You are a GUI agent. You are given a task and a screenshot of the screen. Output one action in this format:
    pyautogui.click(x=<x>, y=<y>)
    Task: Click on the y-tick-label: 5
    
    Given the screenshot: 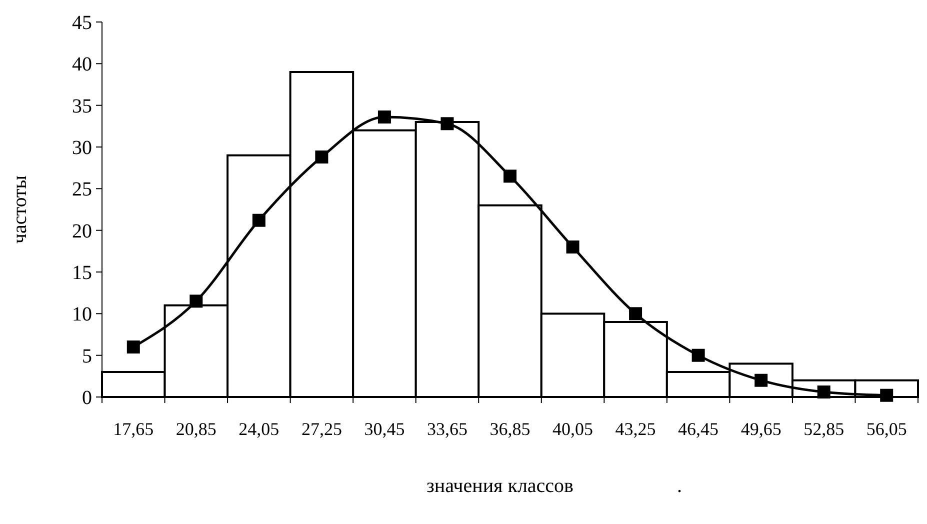 What is the action you would take?
    pyautogui.click(x=87, y=356)
    